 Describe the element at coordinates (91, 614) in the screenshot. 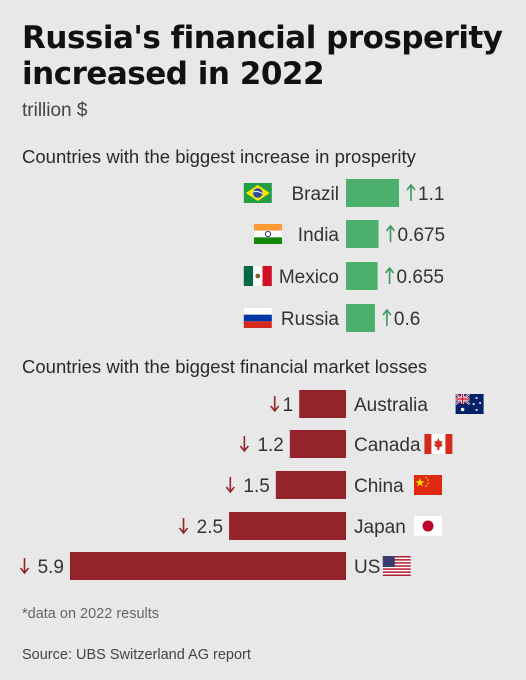

I see `footnote: *data on 2022 results` at that location.